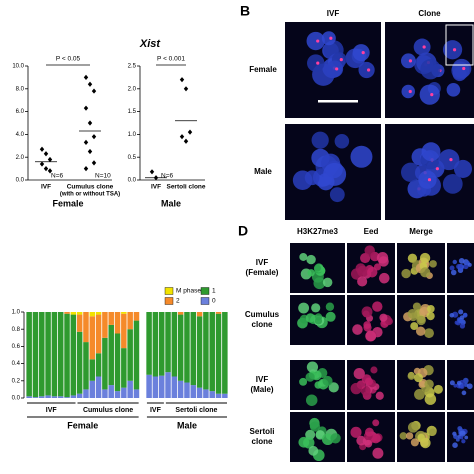 The height and width of the screenshot is (474, 474). Describe the element at coordinates (262, 441) in the screenshot. I see `row-label: clone` at that location.